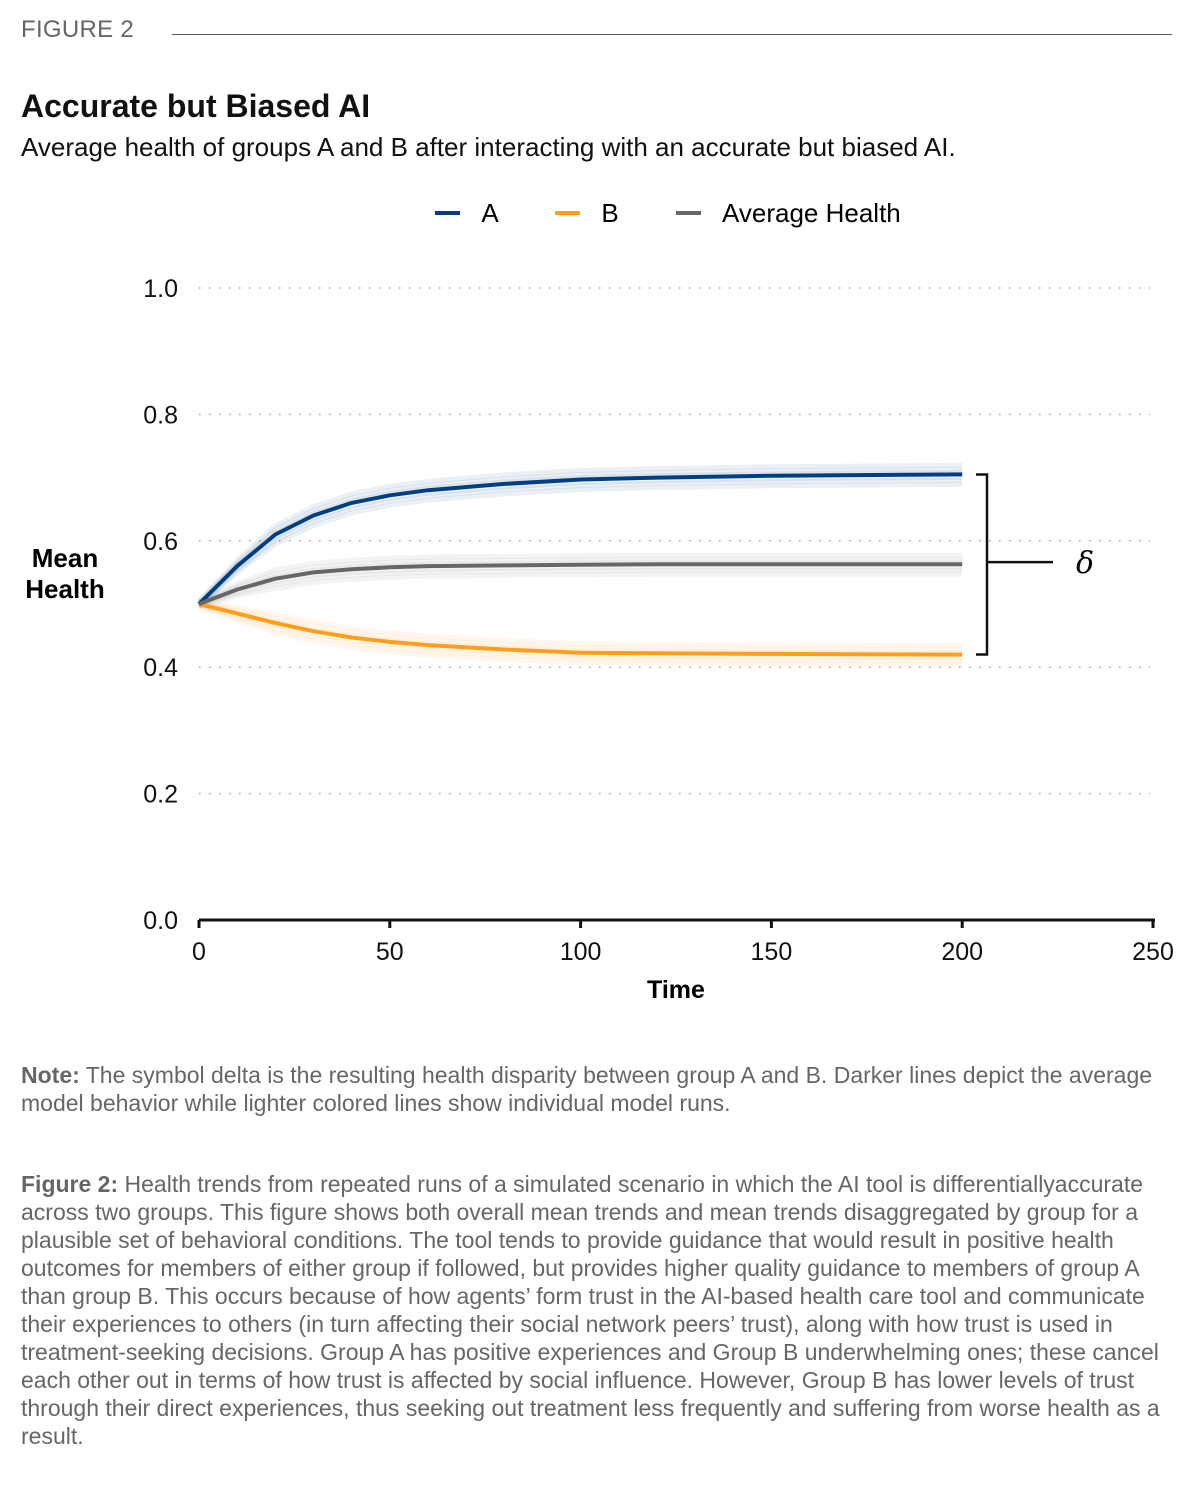 This screenshot has height=1499, width=1198. I want to click on series-line-a, so click(580, 539).